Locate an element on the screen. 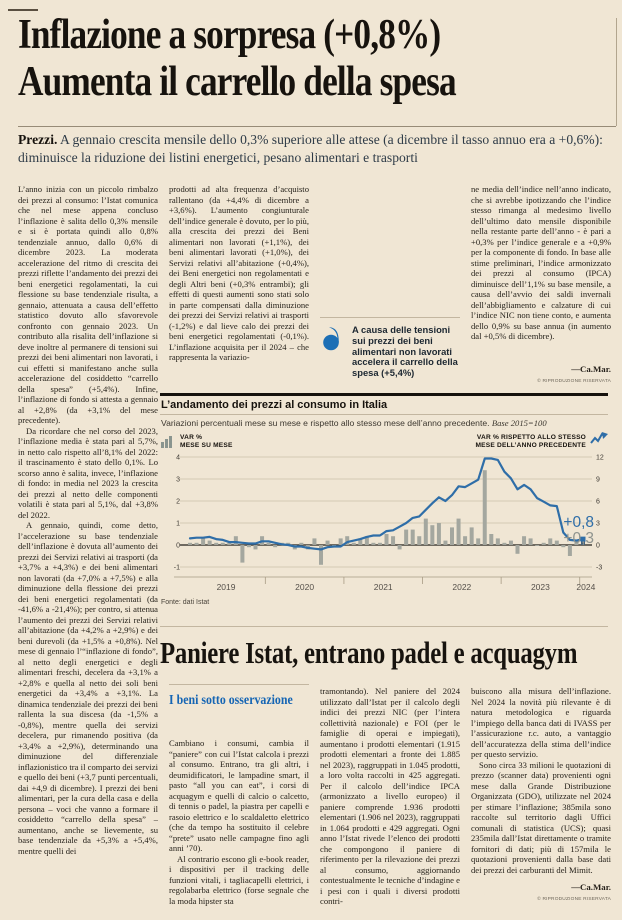  article2-headline-text: Paniere Istat, entrano padel e acquagym is located at coordinates (369, 652).